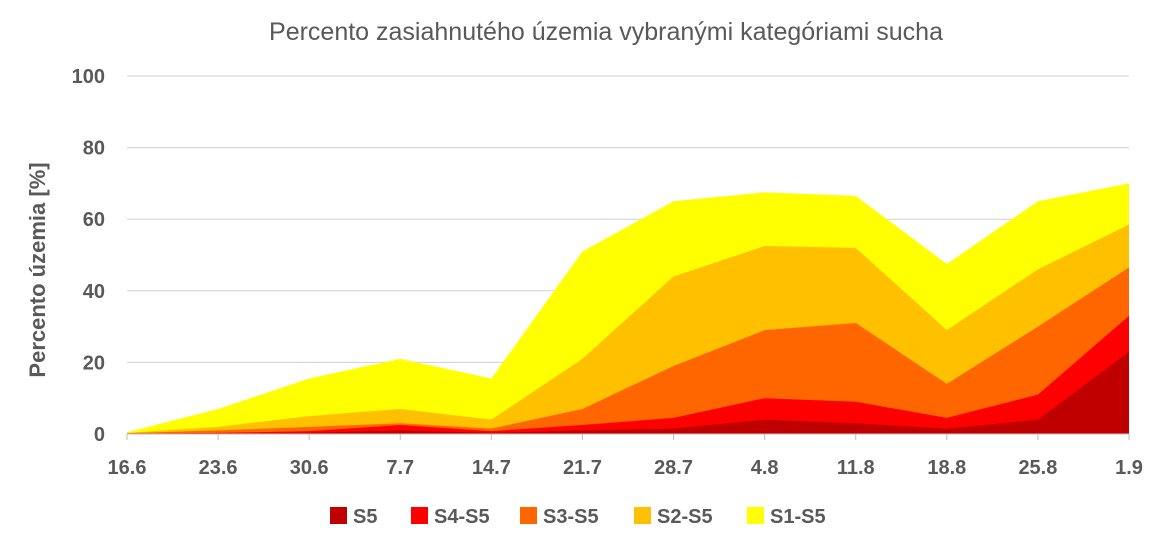 The width and height of the screenshot is (1161, 543). I want to click on legend-item-s3-s5: S3-S5, so click(559, 517).